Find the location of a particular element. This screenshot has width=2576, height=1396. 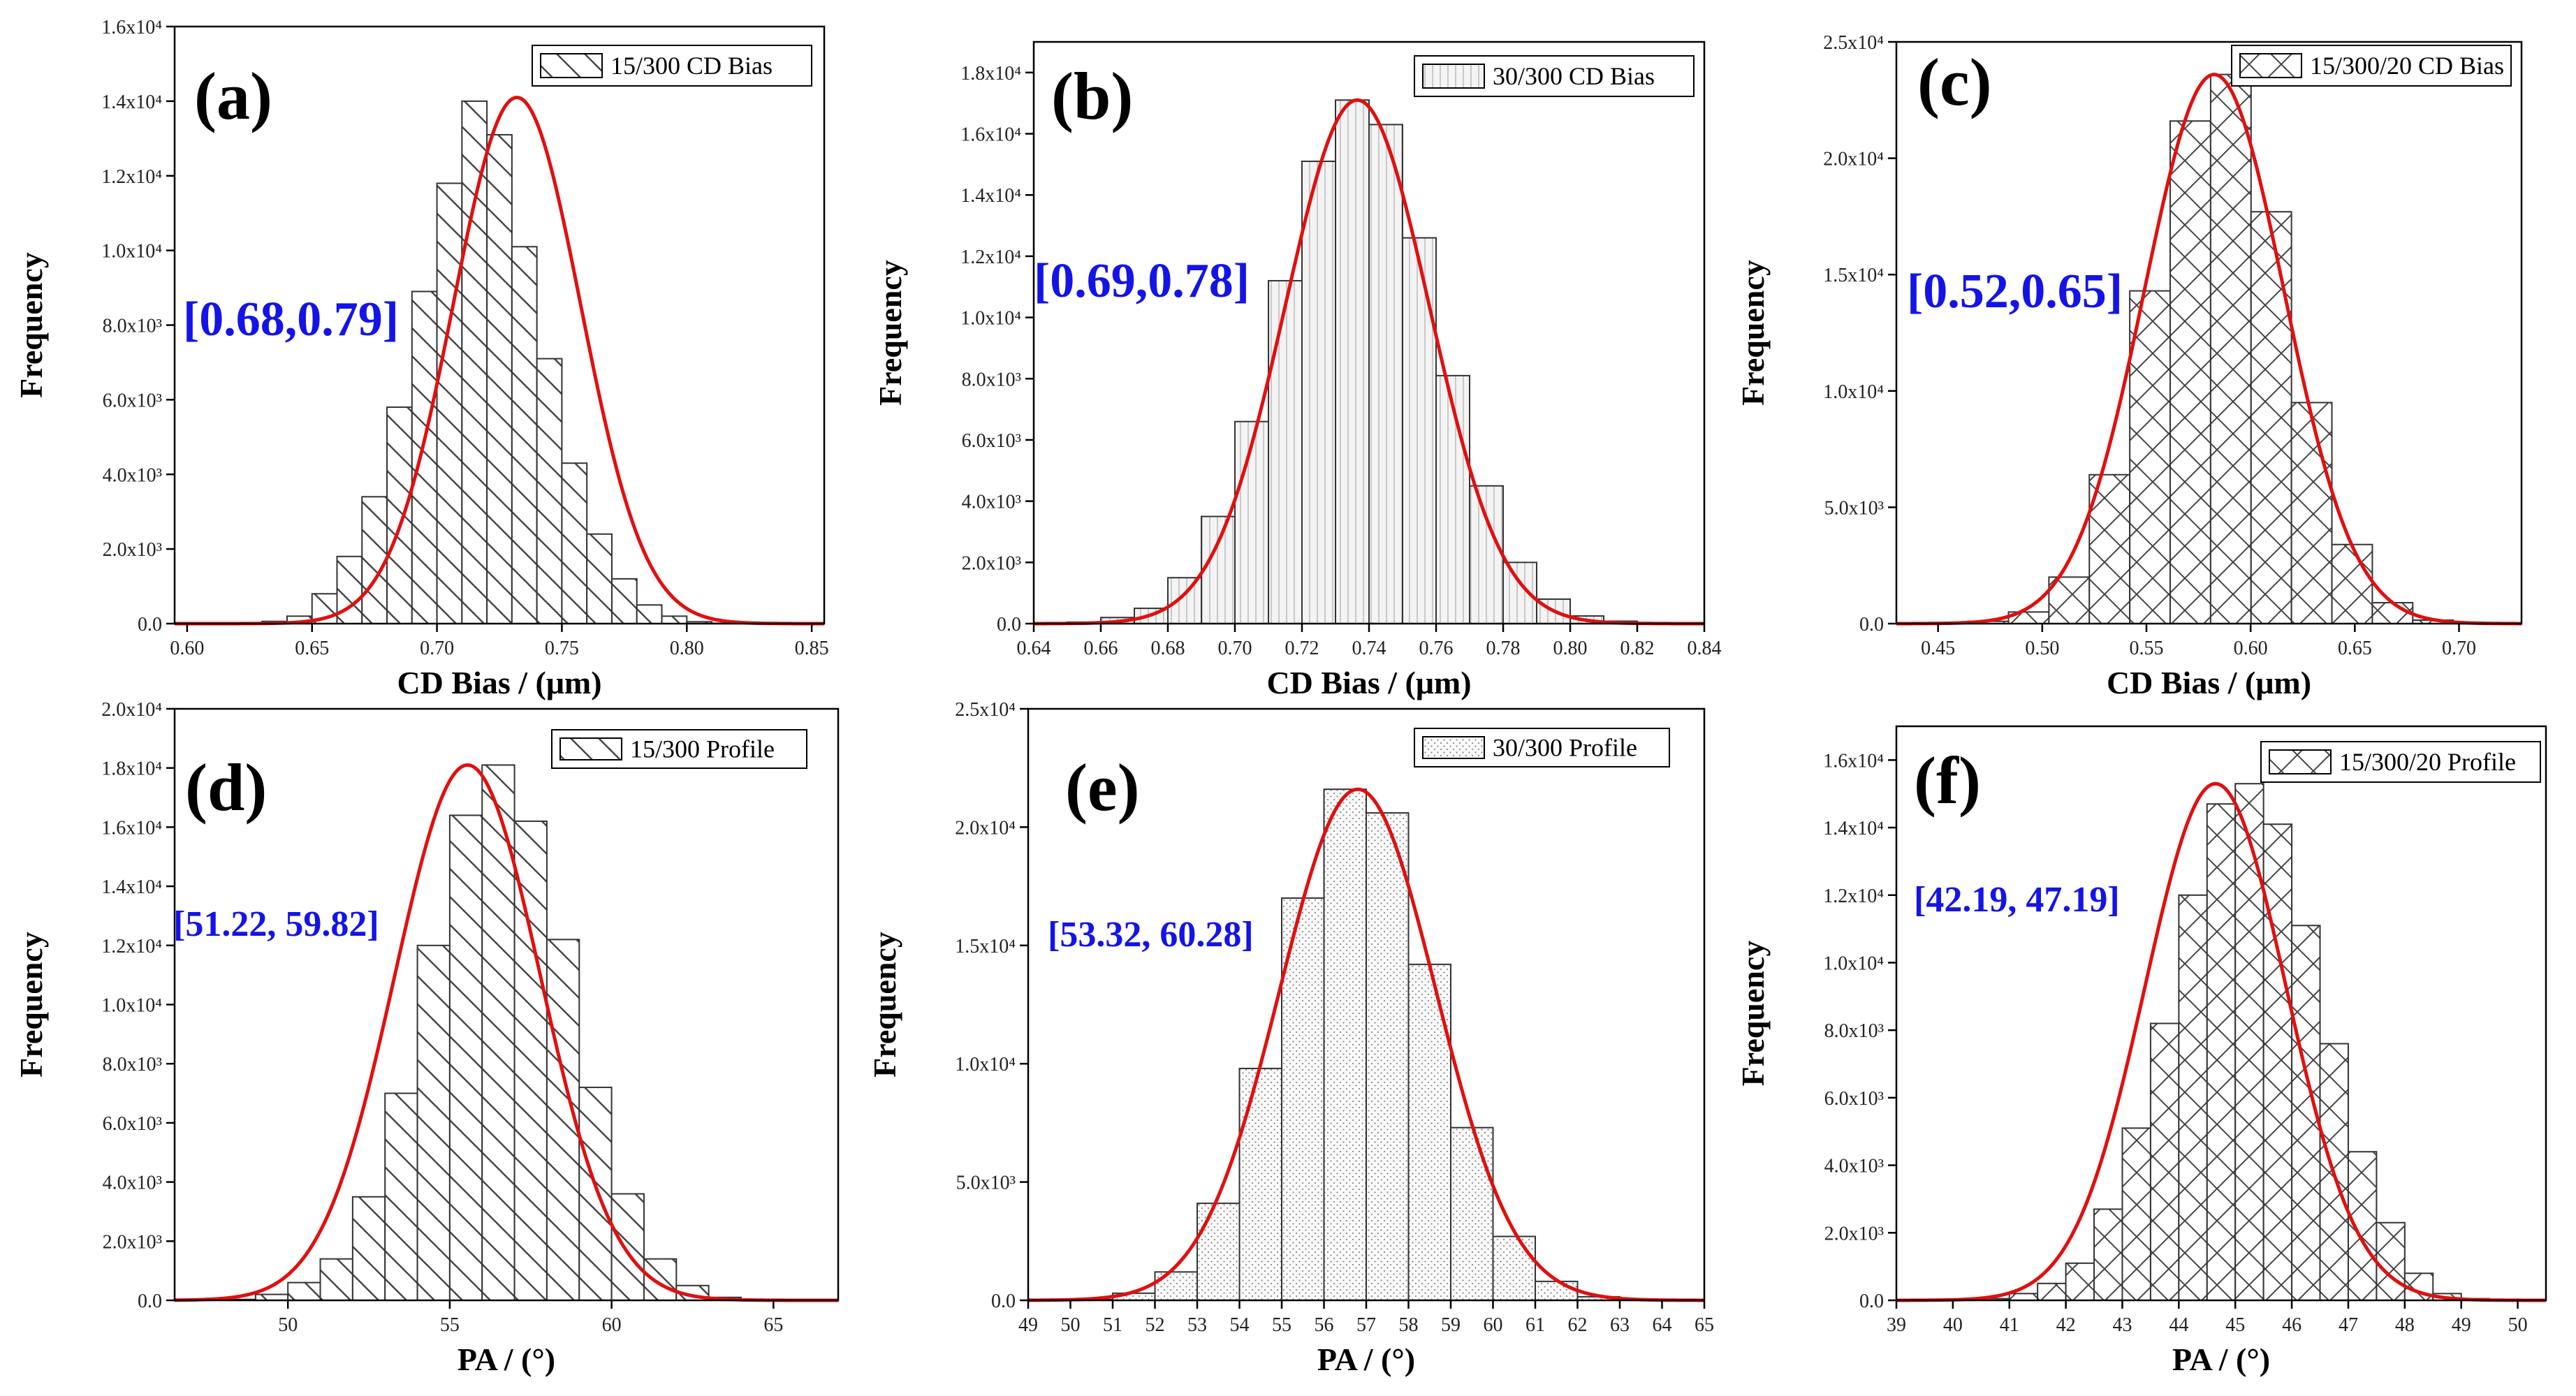

x-tick-label: 47 is located at coordinates (2348, 1325).